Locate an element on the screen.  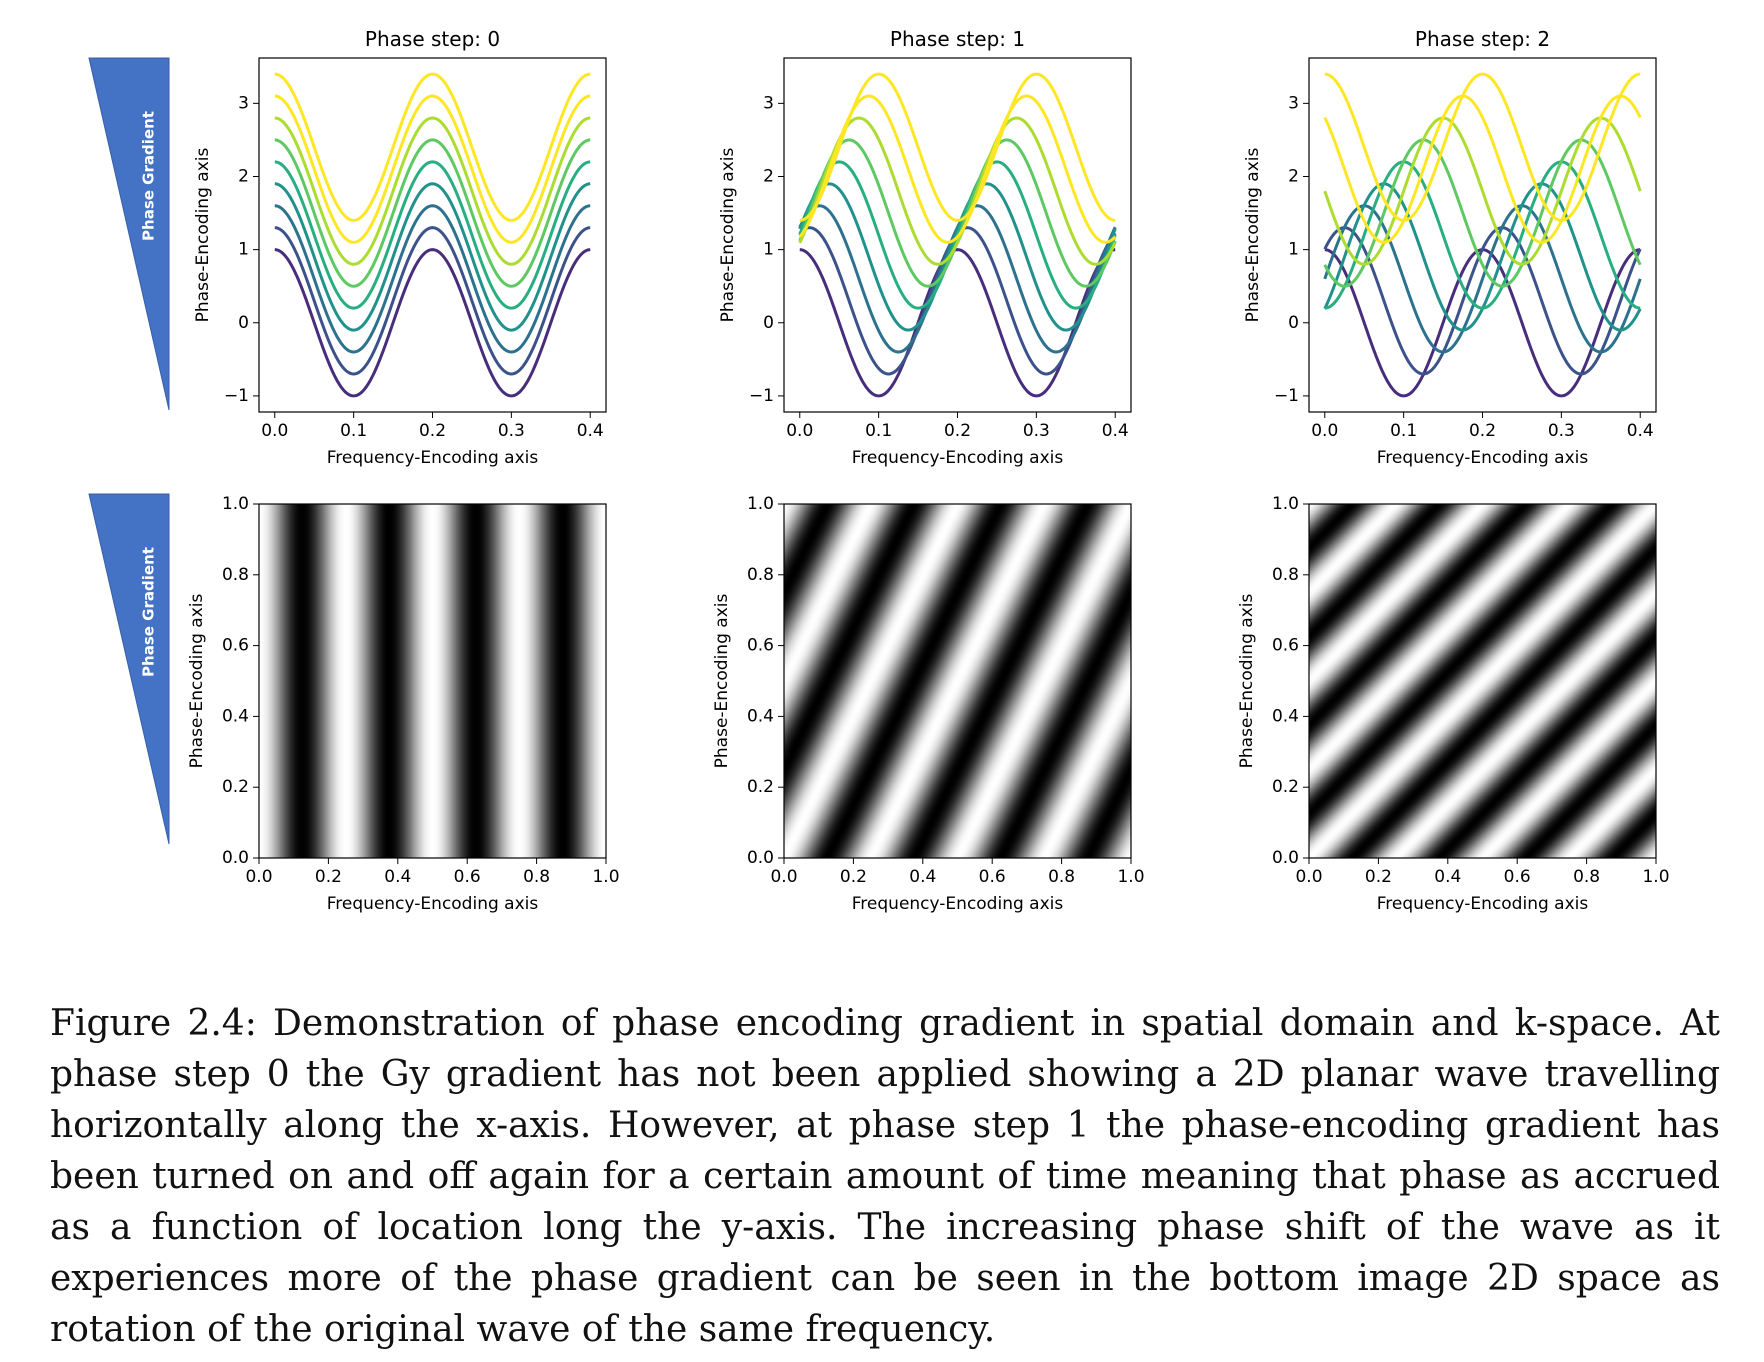
y-tick-label: 3 is located at coordinates (768, 103).